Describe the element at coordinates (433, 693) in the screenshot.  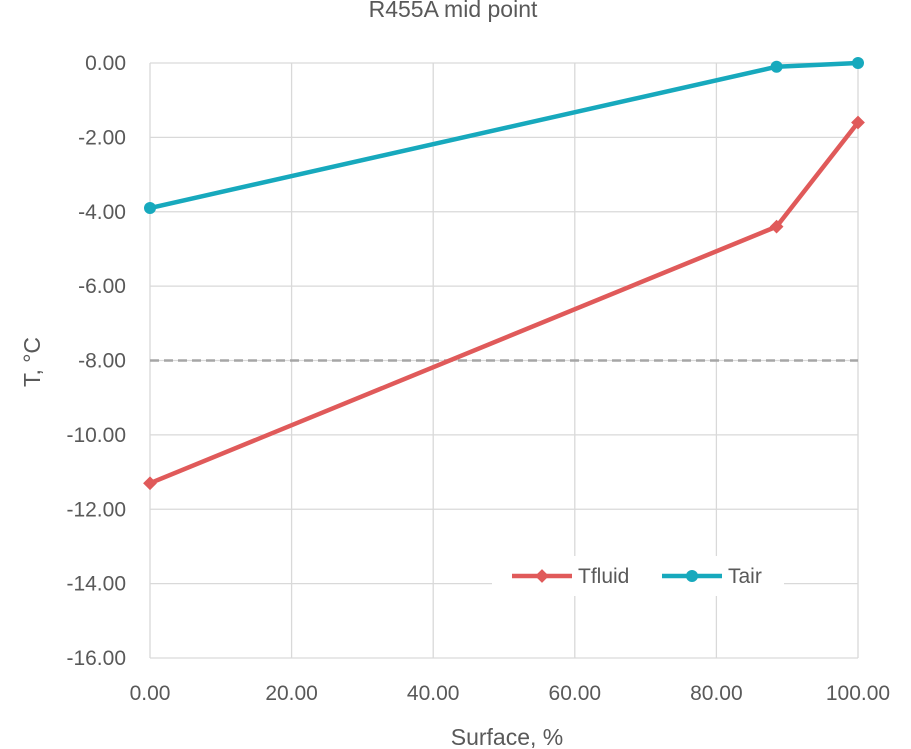
I see `x-tick-label: 40.00` at that location.